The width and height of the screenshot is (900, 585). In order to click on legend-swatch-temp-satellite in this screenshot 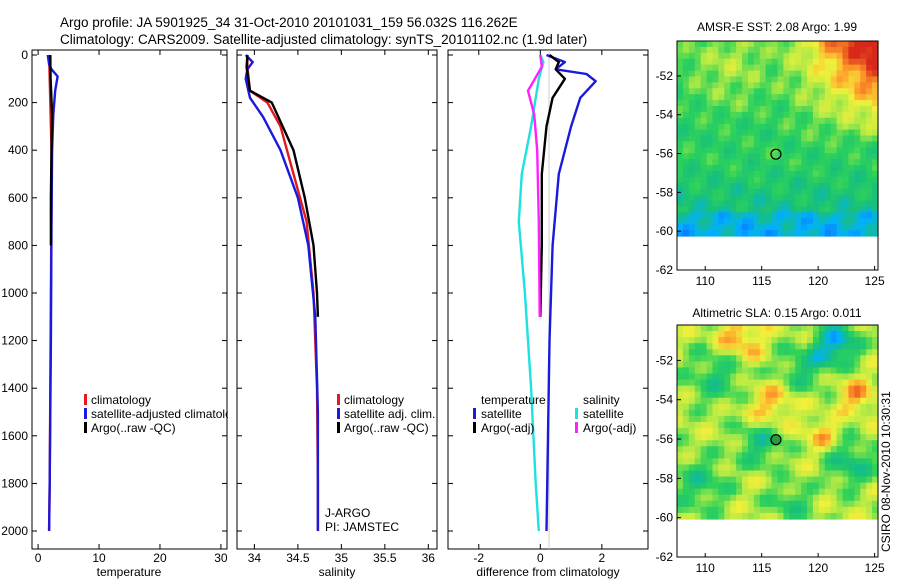, I will do `click(474, 413)`.